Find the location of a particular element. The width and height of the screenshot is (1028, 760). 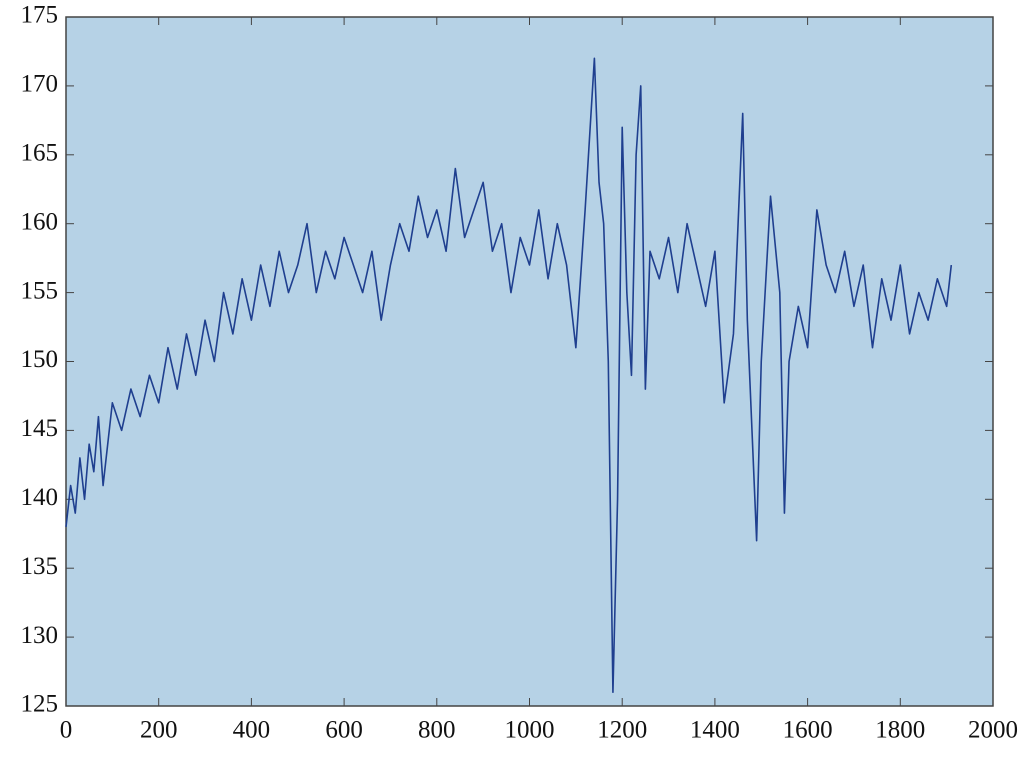

x-tick-label: 0 is located at coordinates (66, 730).